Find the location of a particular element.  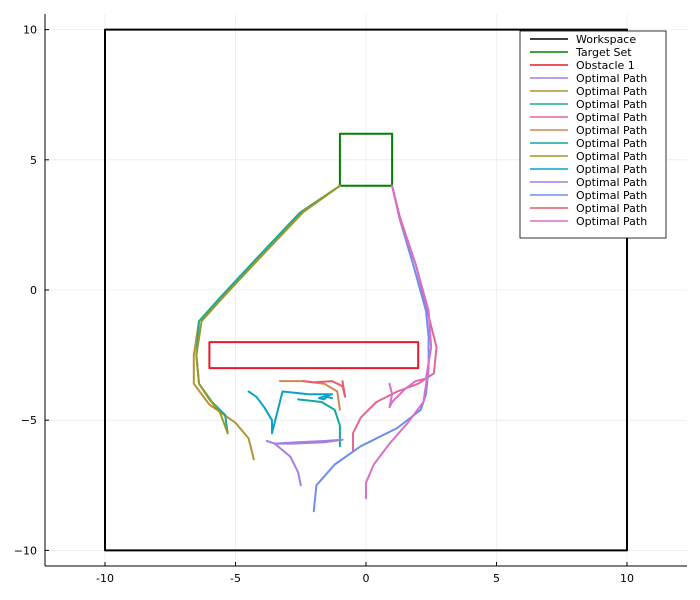

series-line-extra is located at coordinates (397, 433).